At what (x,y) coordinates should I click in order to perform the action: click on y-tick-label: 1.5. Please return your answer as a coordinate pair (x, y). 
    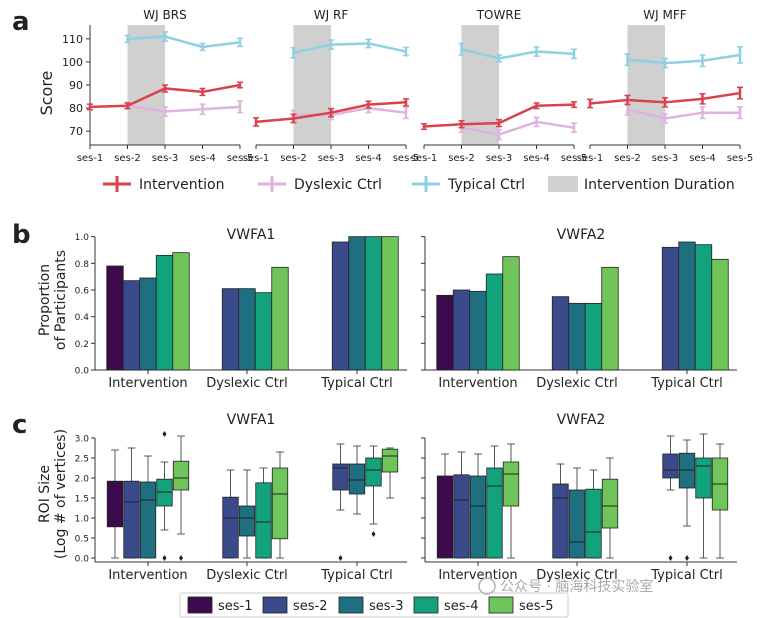
    Looking at the image, I should click on (82, 500).